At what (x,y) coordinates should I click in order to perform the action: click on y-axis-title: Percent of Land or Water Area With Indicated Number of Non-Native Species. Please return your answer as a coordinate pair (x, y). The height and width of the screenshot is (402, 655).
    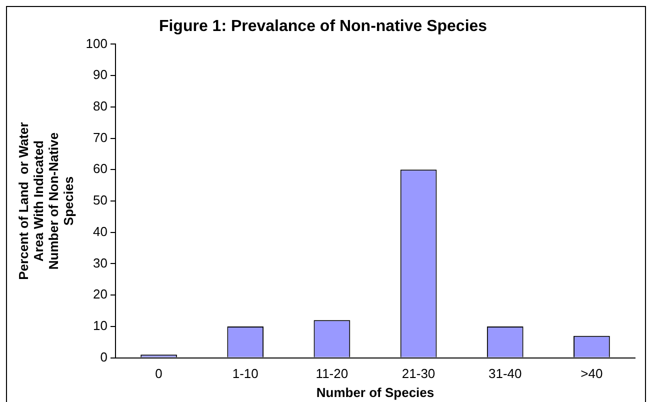
    Looking at the image, I should click on (46, 201).